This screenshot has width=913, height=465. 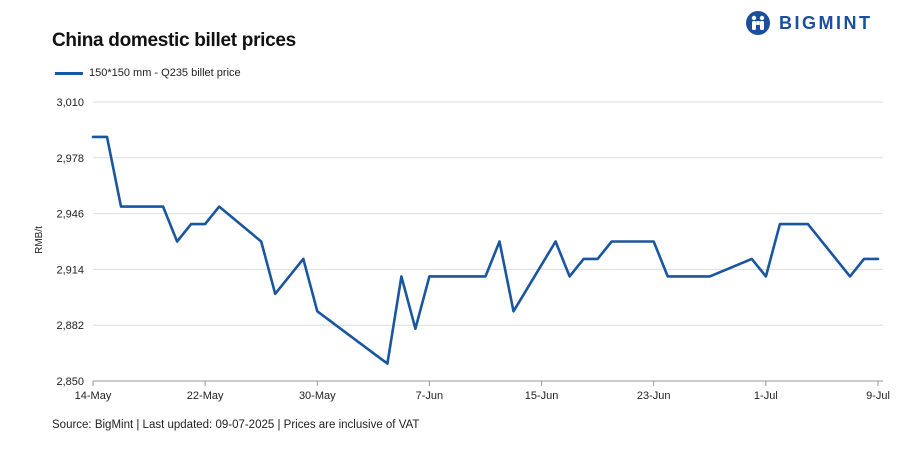 What do you see at coordinates (70, 382) in the screenshot?
I see `y-tick-label: 2,850` at bounding box center [70, 382].